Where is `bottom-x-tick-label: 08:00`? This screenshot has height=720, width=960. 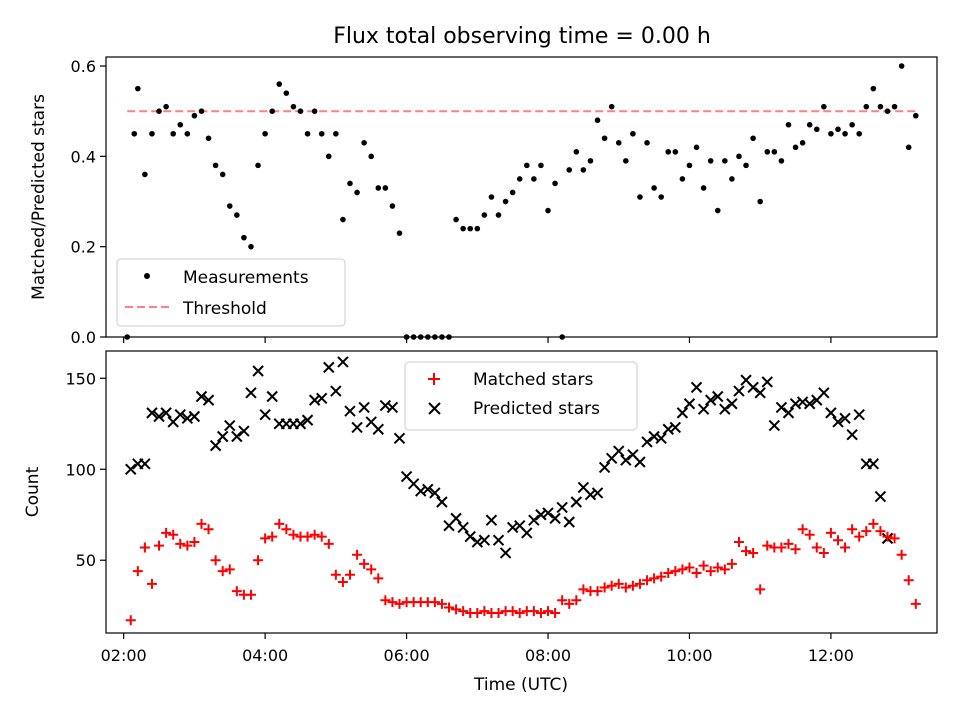
bottom-x-tick-label: 08:00 is located at coordinates (548, 655).